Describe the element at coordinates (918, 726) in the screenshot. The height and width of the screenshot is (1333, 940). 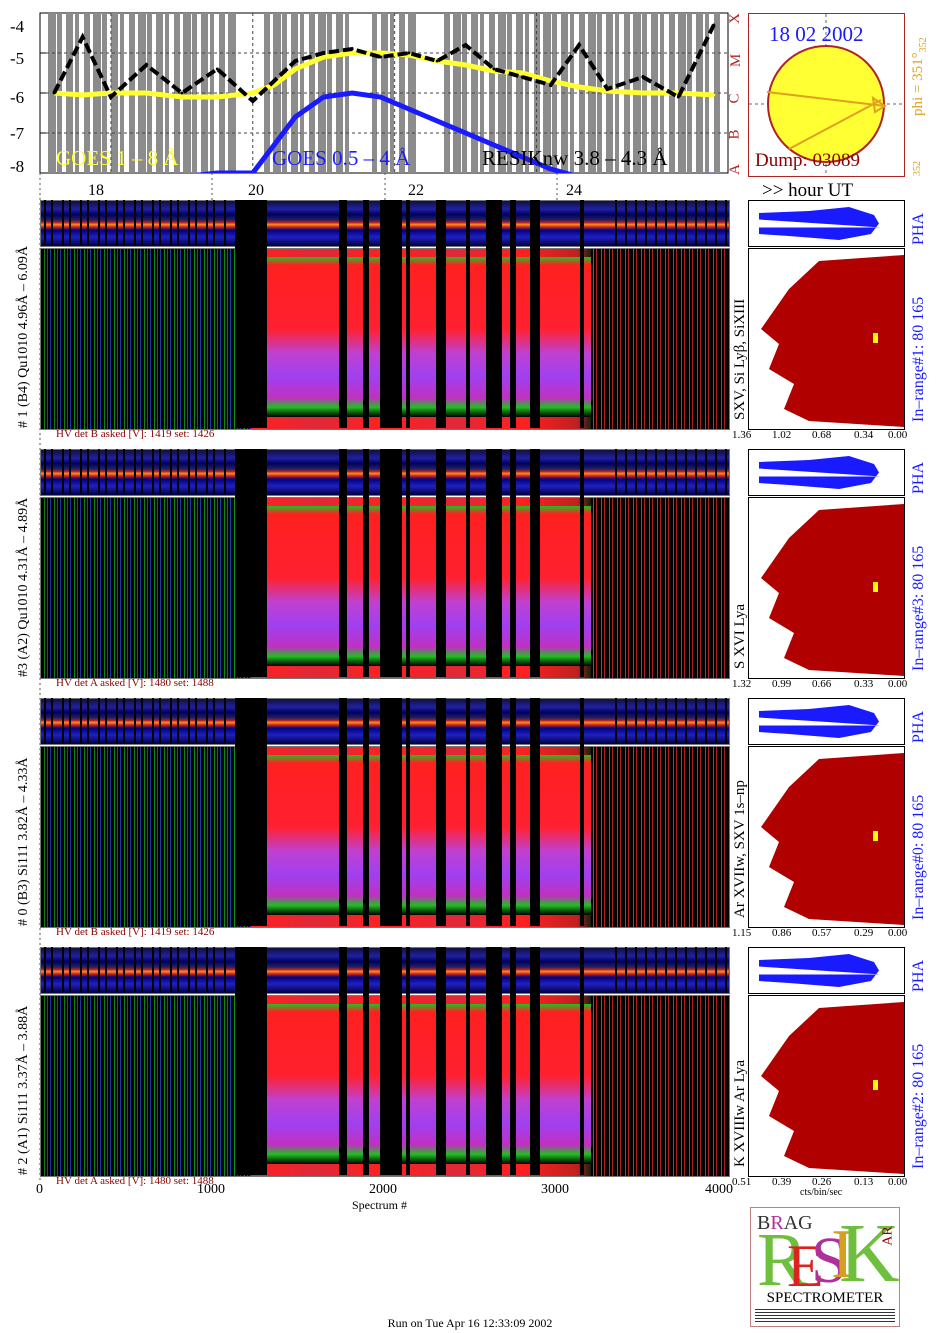
I see `pha-label: PHA` at that location.